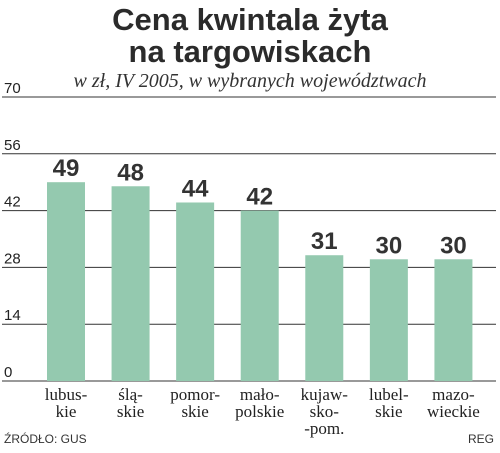  I want to click on y-tick-label-70: 70, so click(12, 88).